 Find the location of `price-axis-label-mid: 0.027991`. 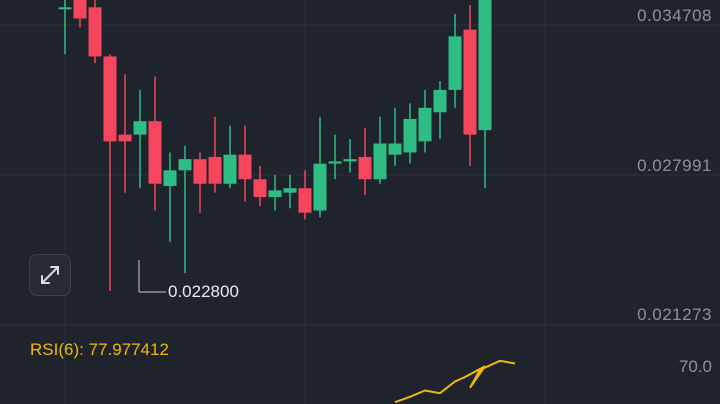

price-axis-label-mid: 0.027991 is located at coordinates (674, 165).